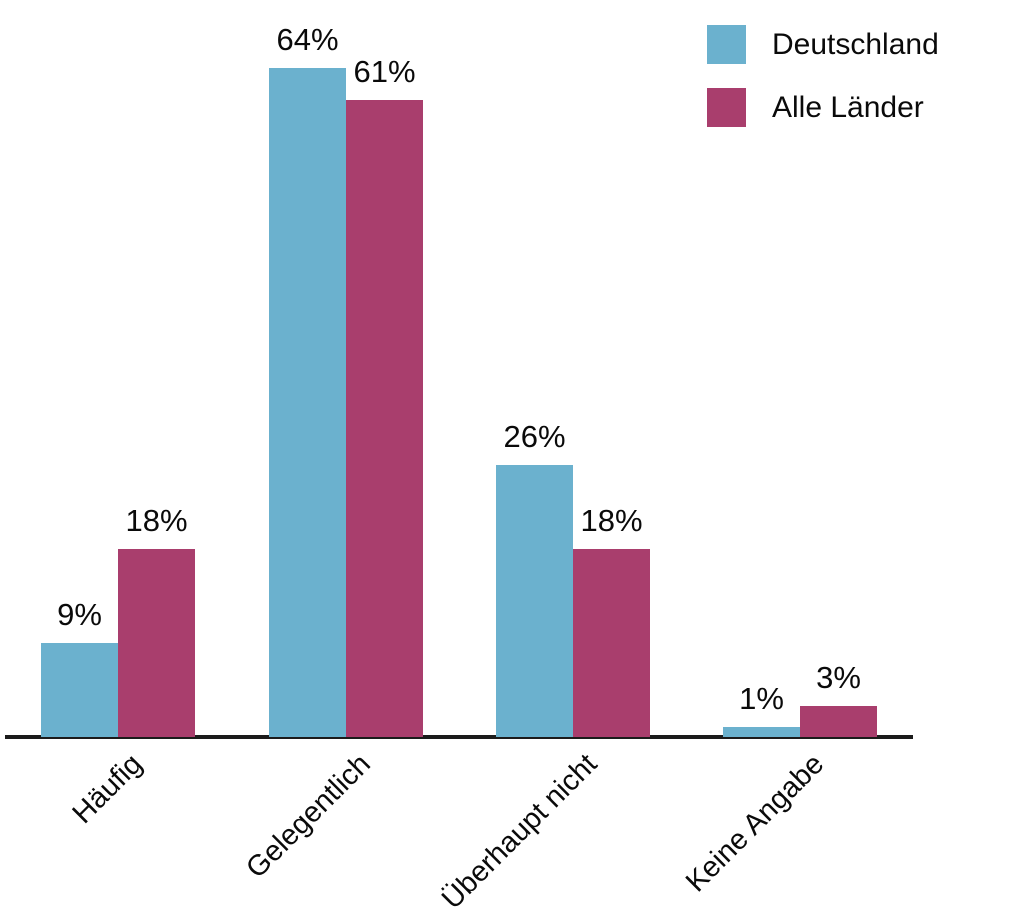 This screenshot has width=1013, height=916. Describe the element at coordinates (307, 402) in the screenshot. I see `bar-deutschland-gelegentlich` at that location.